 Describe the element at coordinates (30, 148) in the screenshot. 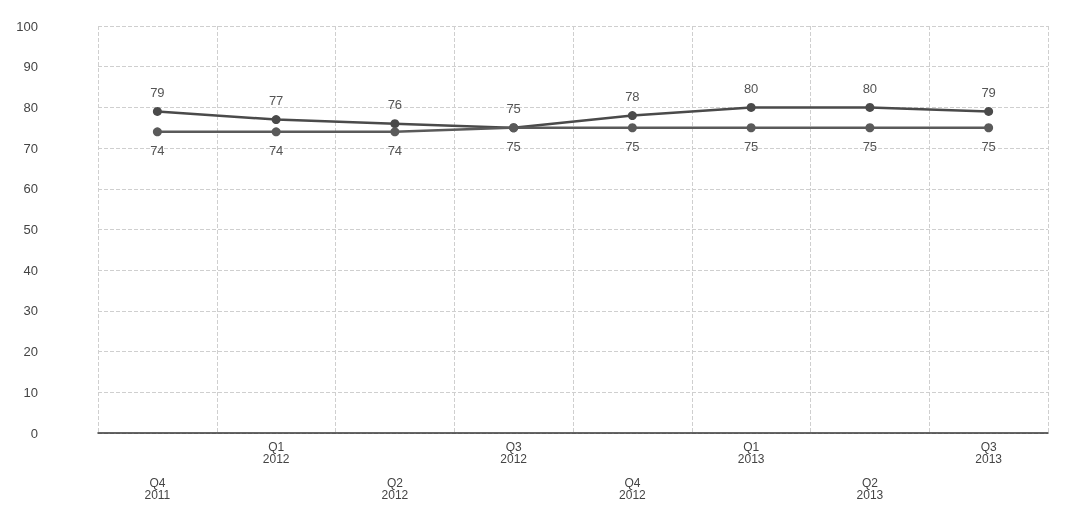

I see `y-tick-label: 70` at that location.